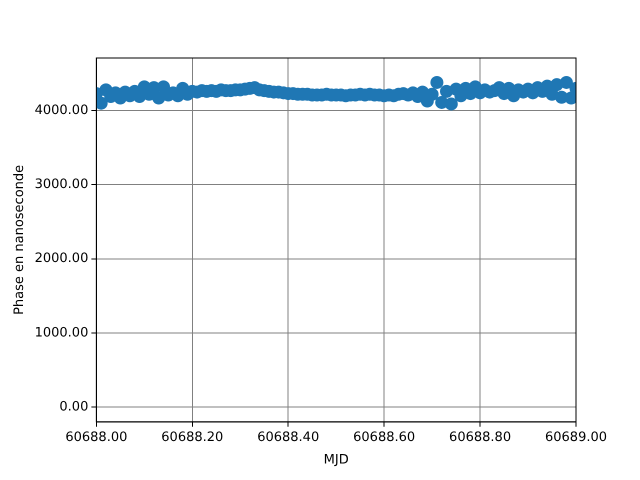  Describe the element at coordinates (61, 110) in the screenshot. I see `y-tick-label: 4000.00` at that location.